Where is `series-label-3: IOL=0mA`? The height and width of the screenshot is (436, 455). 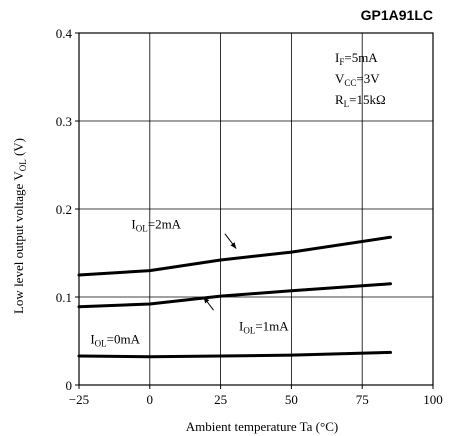
series-label-3: IOL=0mA is located at coordinates (115, 340).